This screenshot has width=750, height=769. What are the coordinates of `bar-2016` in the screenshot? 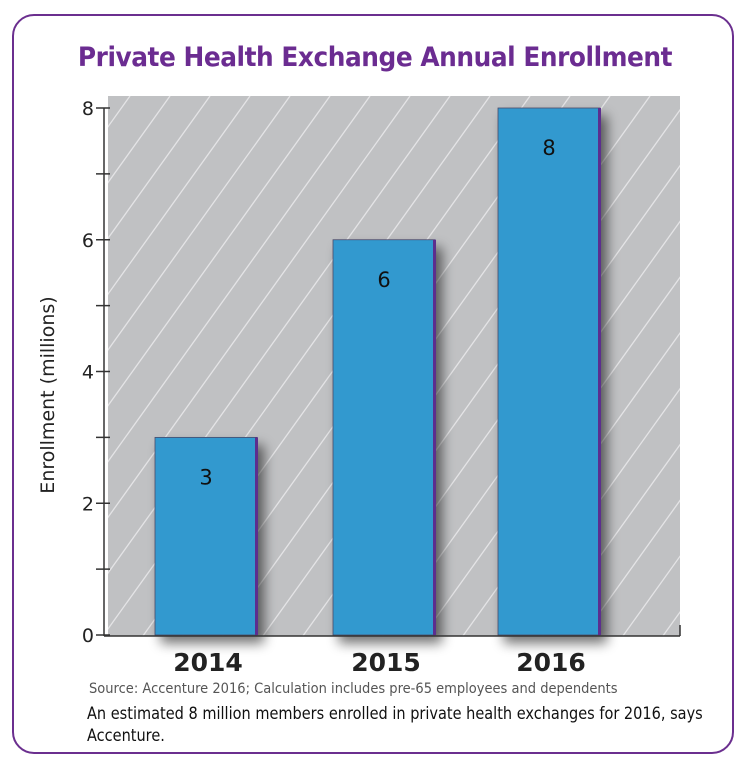 It's located at (549, 371).